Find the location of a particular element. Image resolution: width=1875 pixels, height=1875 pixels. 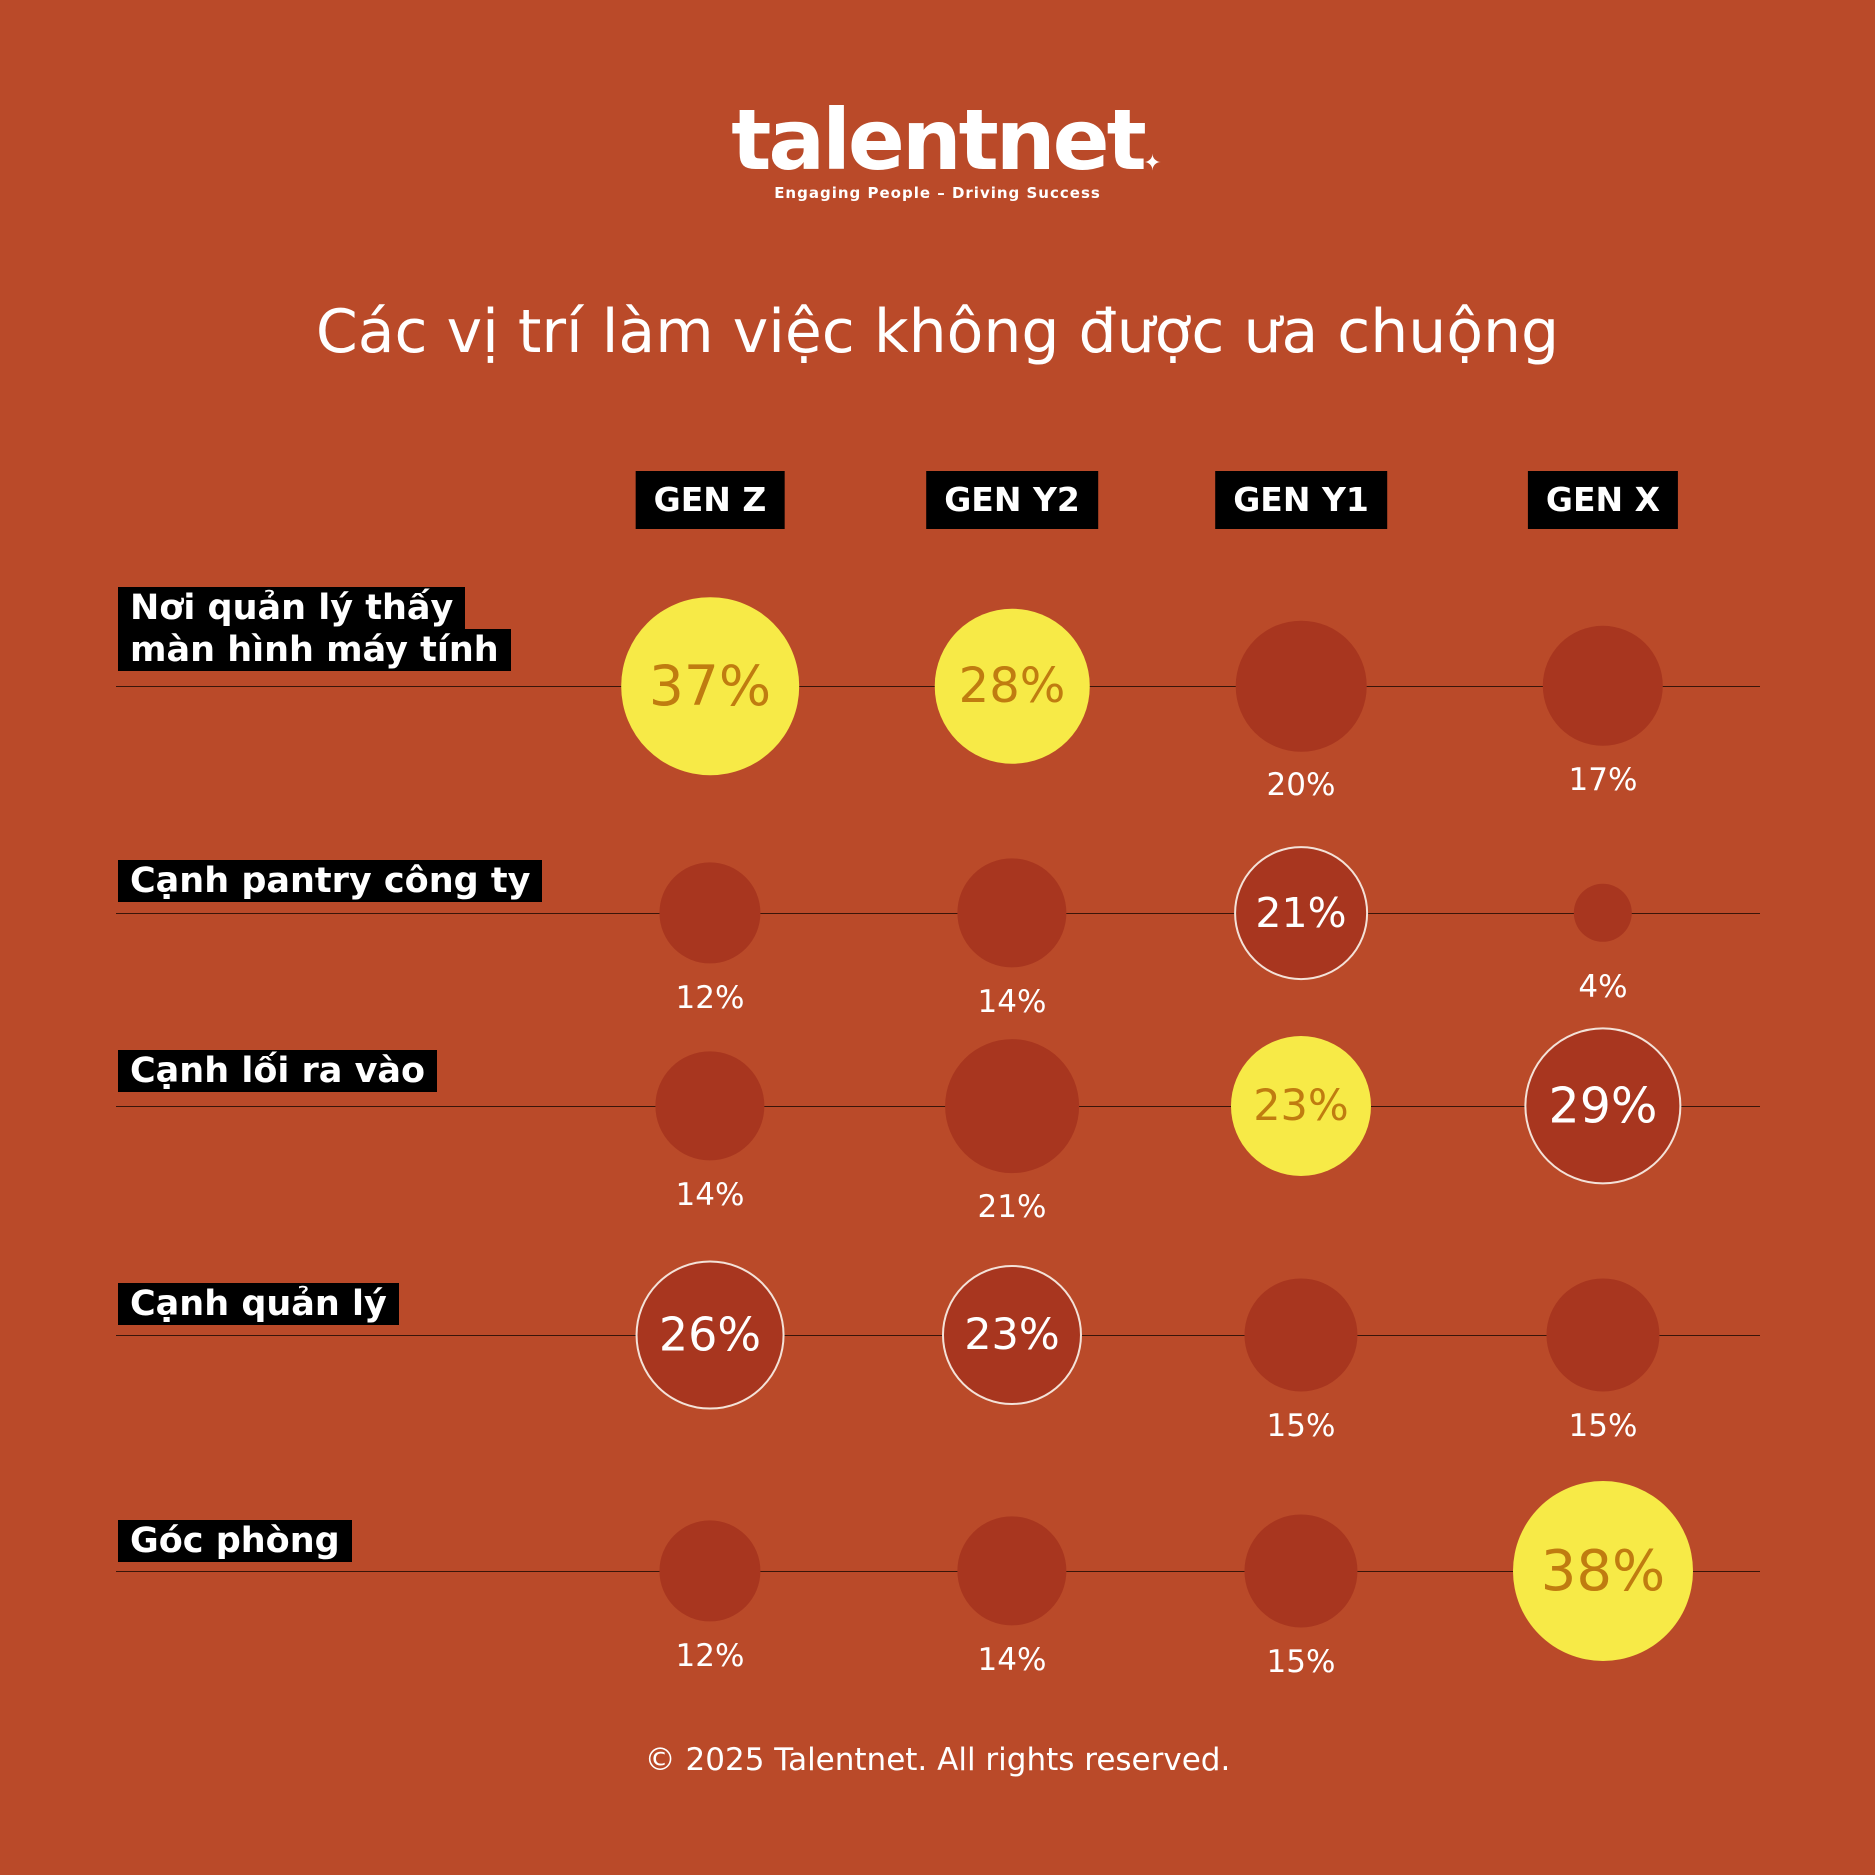

data-bubble: 28% is located at coordinates (1012, 686).